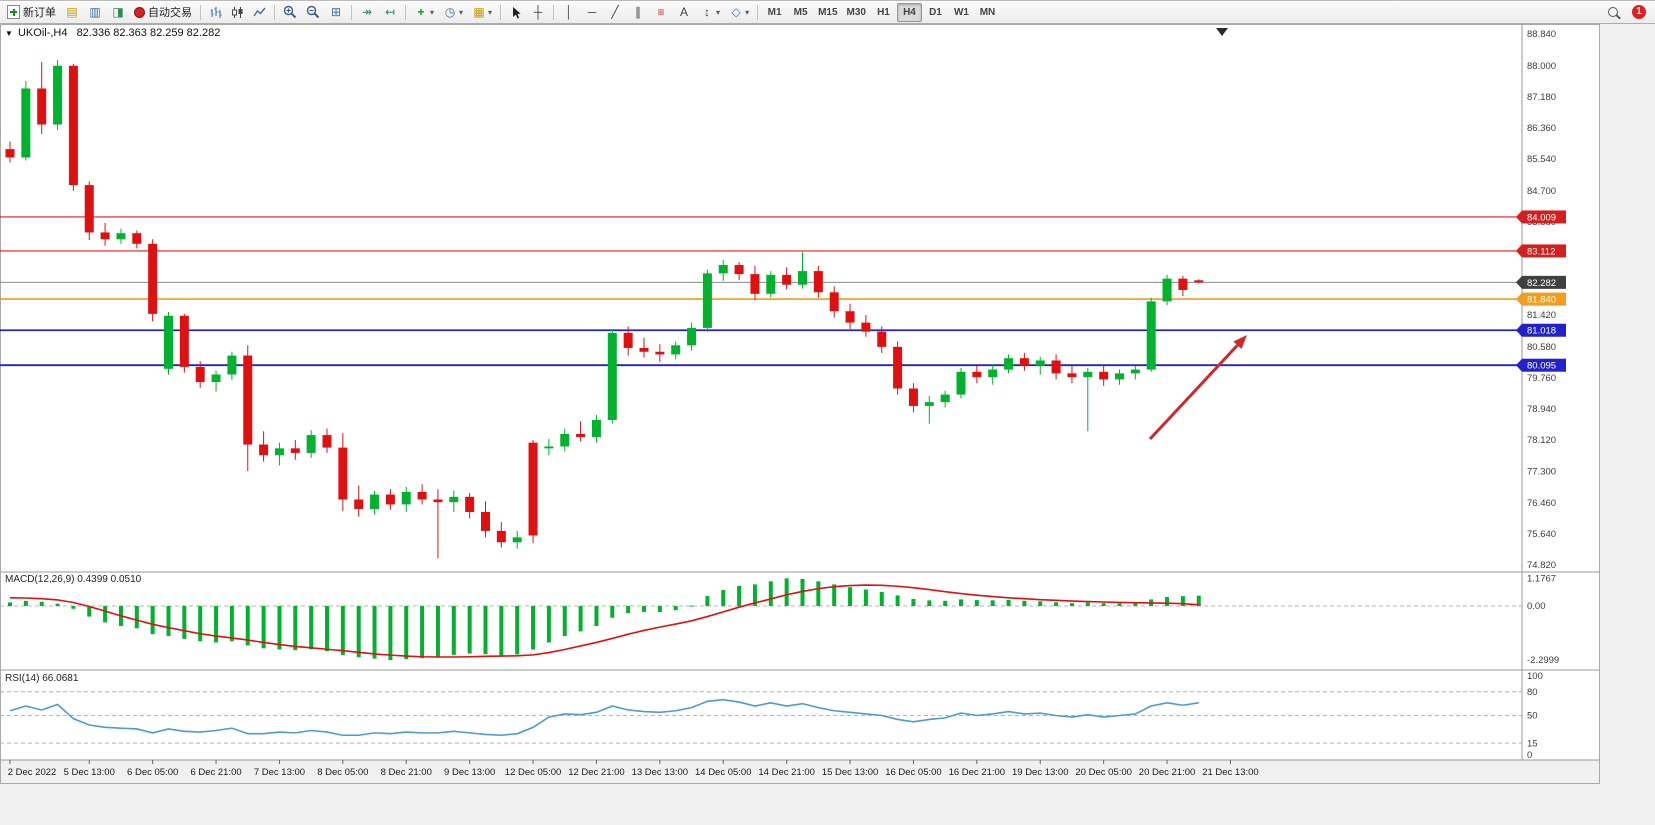 The image size is (1655, 825). What do you see at coordinates (1532, 692) in the screenshot?
I see `rsi-scale-label: 80` at bounding box center [1532, 692].